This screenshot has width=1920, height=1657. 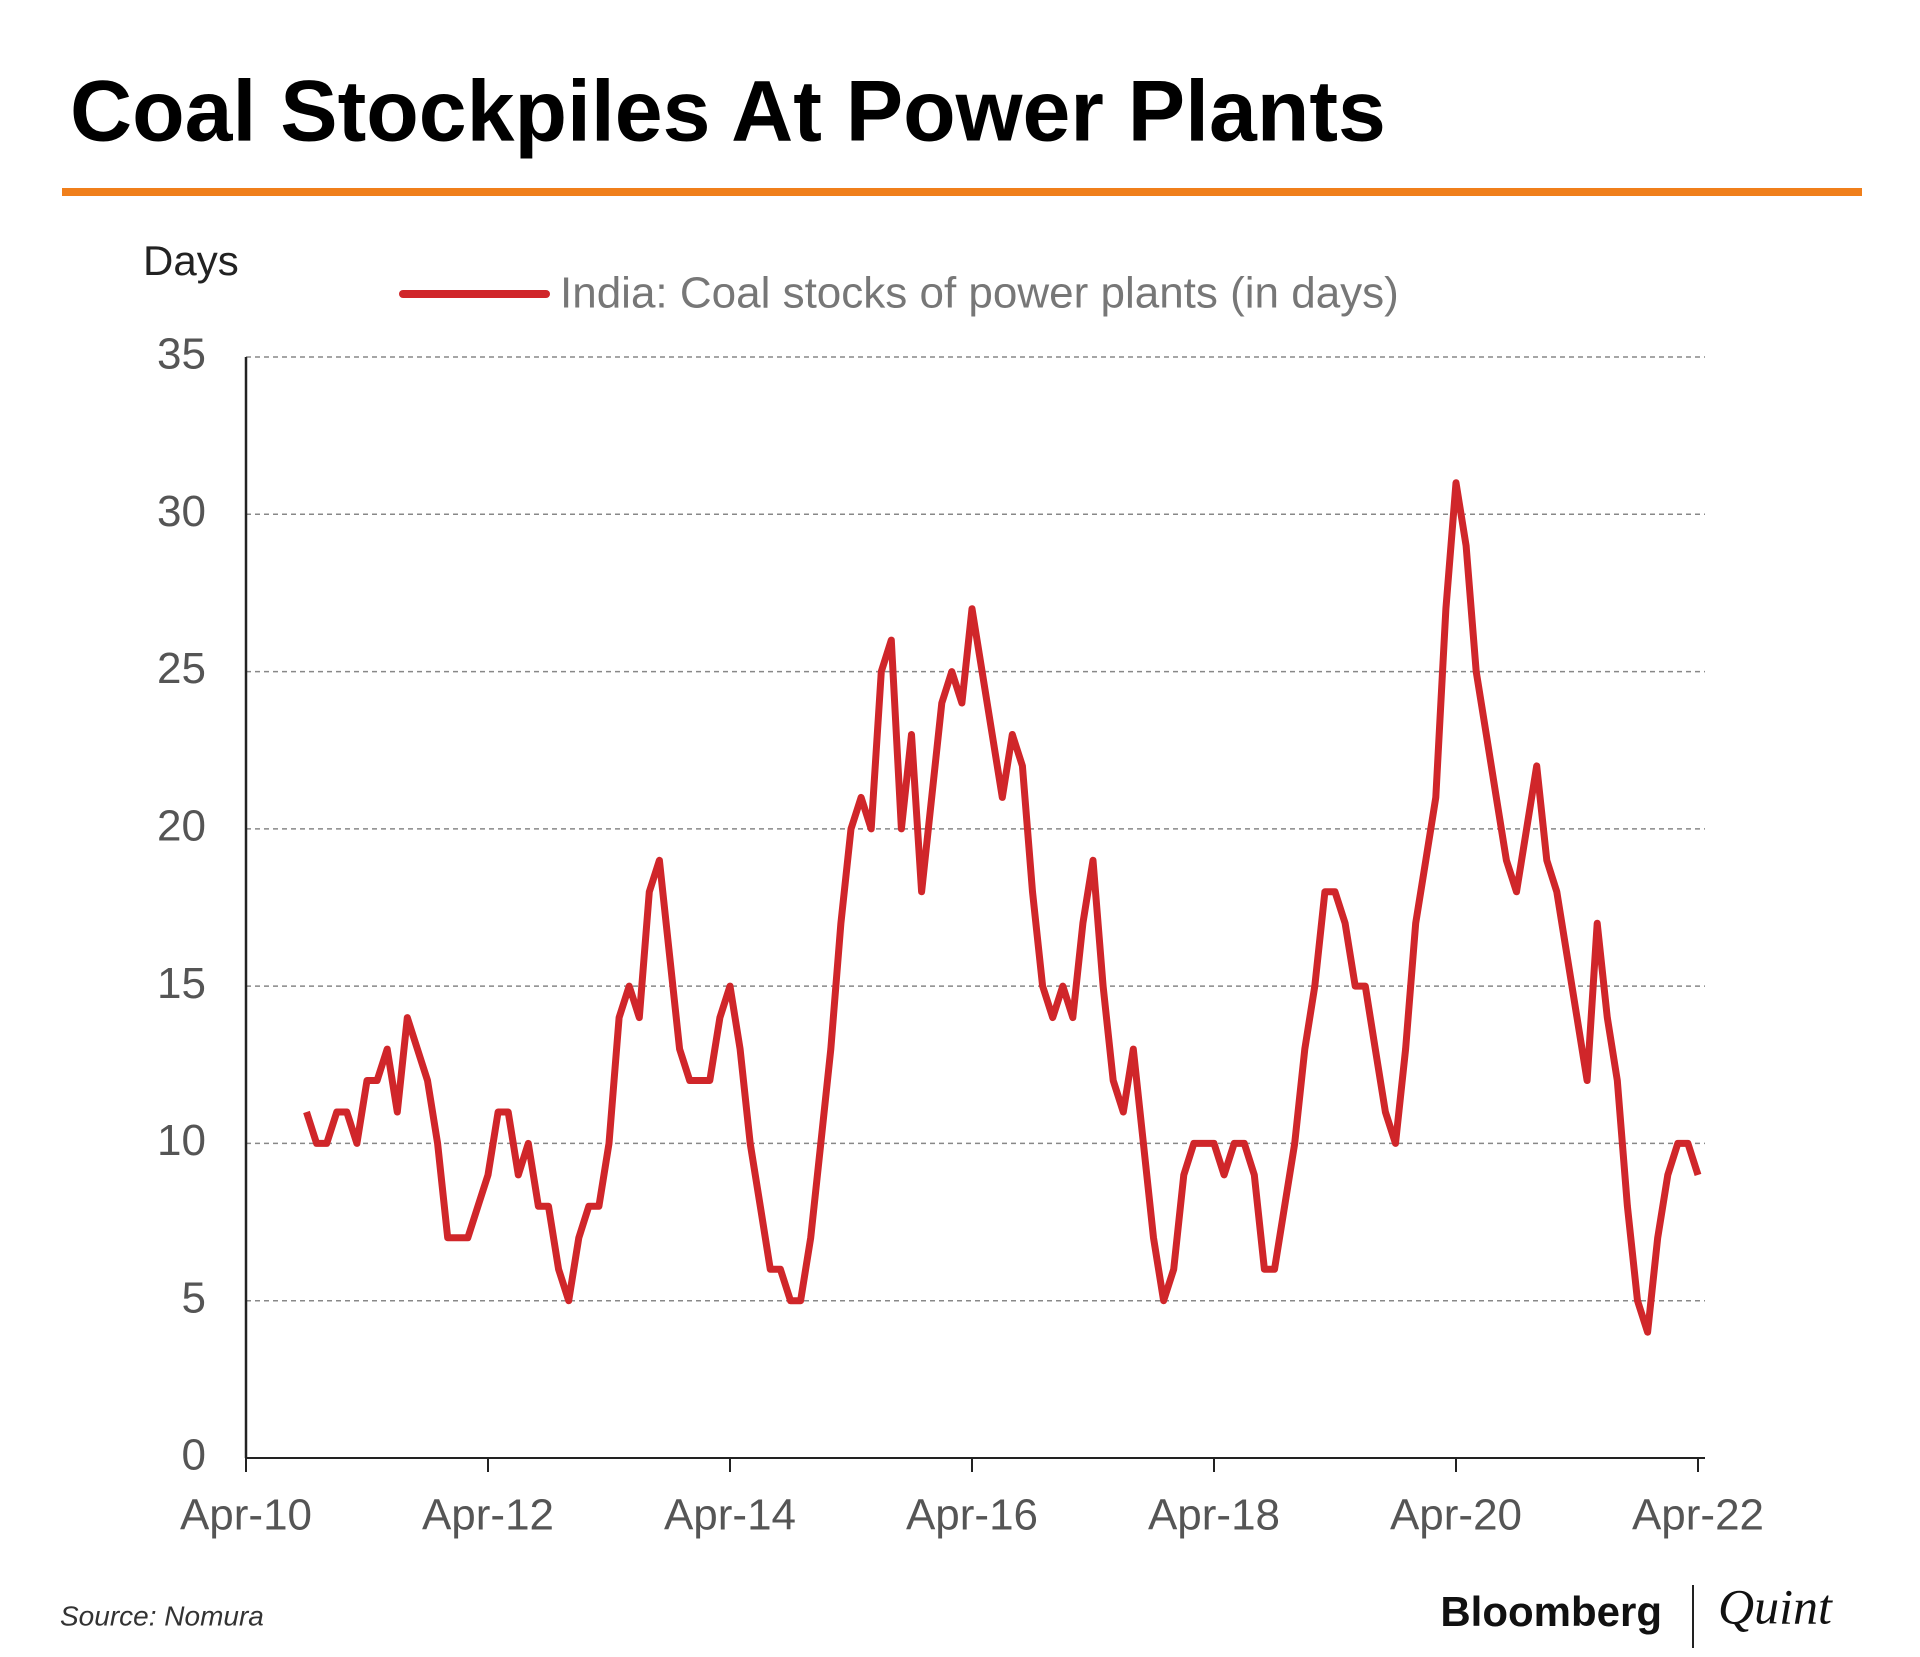 I want to click on logo-bloomberg: Bloomberg, so click(x=1551, y=1611).